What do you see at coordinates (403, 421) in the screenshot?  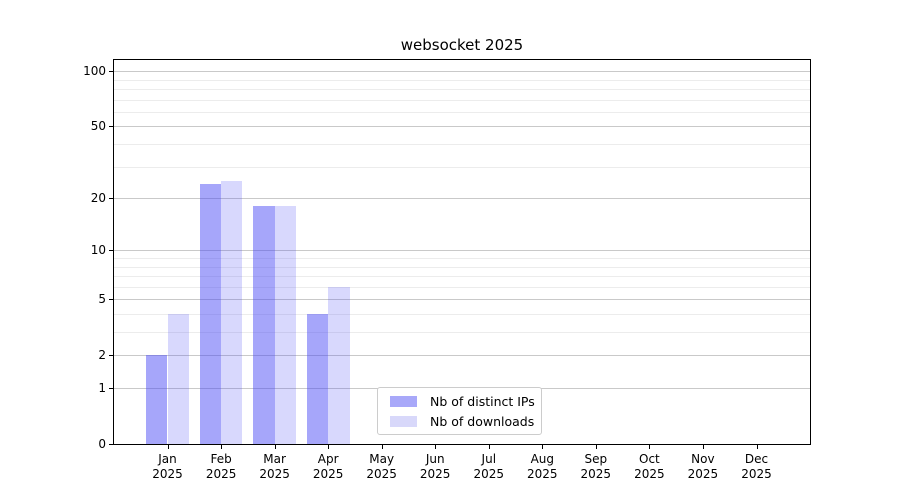 I see `legend-swatch-downloads` at bounding box center [403, 421].